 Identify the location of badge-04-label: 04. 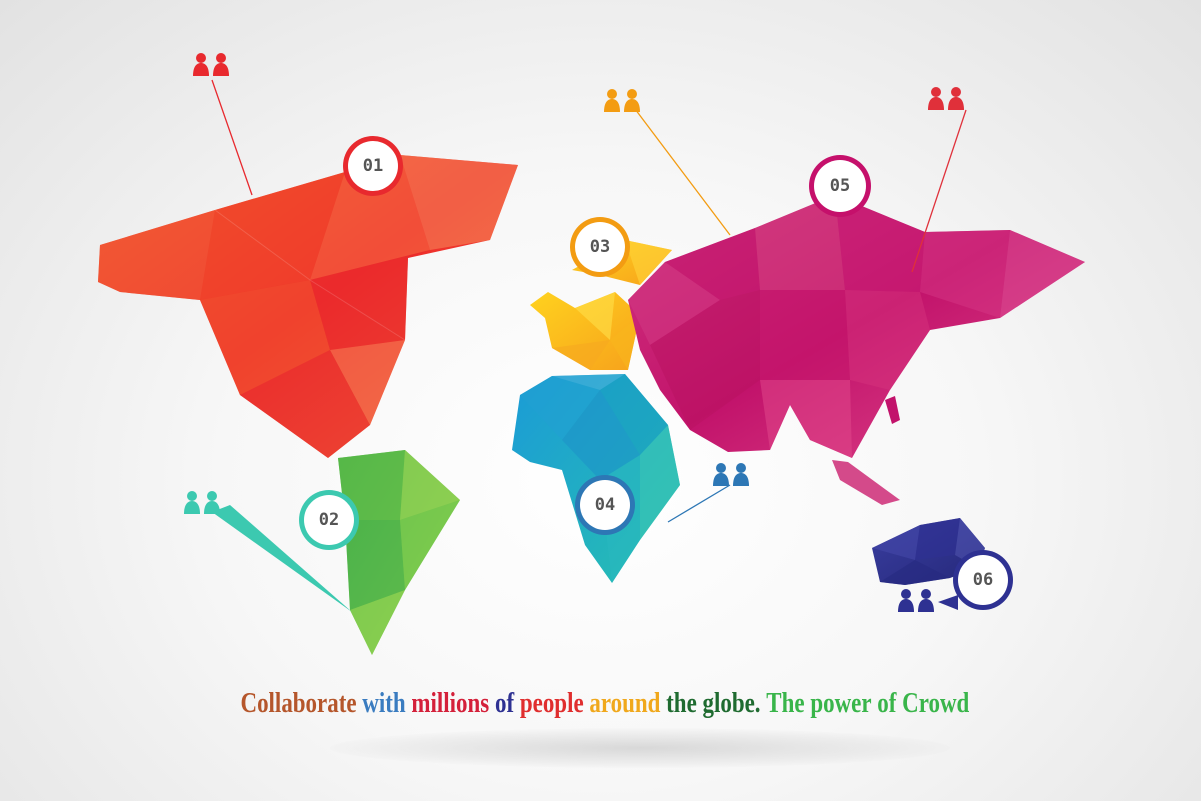
(605, 505).